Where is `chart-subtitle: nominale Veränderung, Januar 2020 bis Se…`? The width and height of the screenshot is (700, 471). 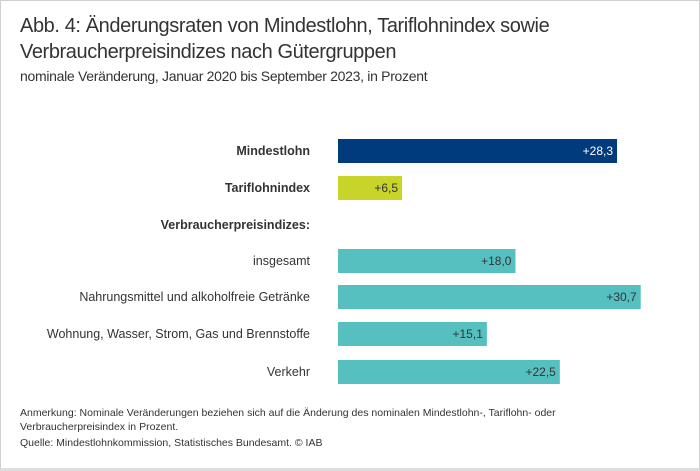 chart-subtitle: nominale Veränderung, Januar 2020 bis Se… is located at coordinates (224, 76).